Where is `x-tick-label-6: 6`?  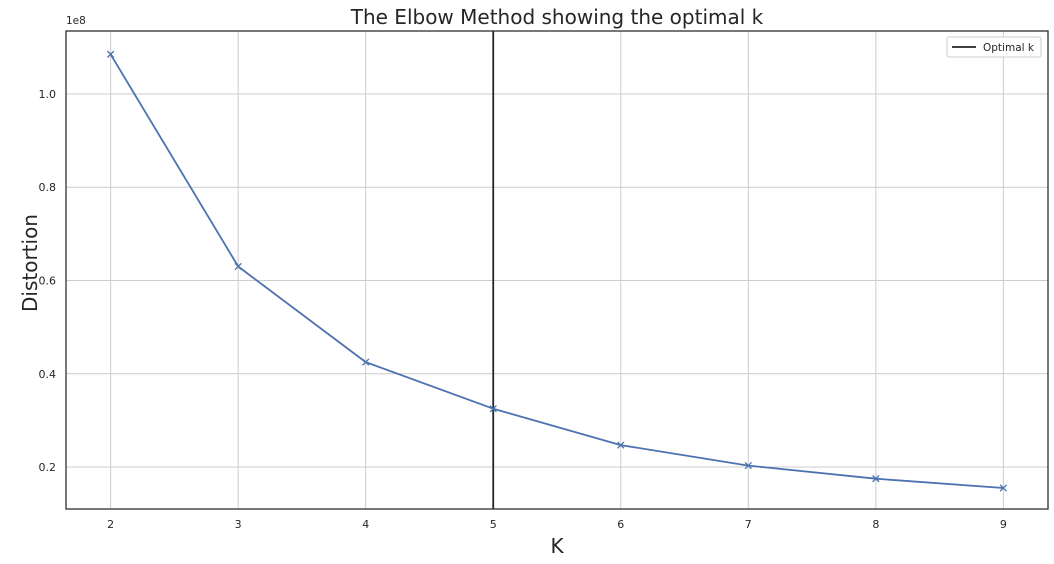
x-tick-label-6: 6 is located at coordinates (620, 524).